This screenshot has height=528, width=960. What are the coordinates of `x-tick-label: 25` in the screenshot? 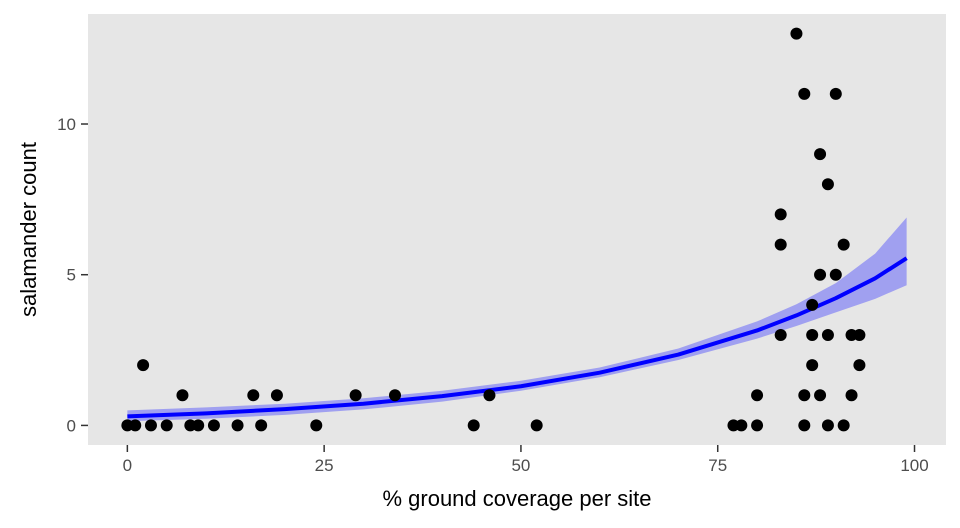 It's located at (324, 465).